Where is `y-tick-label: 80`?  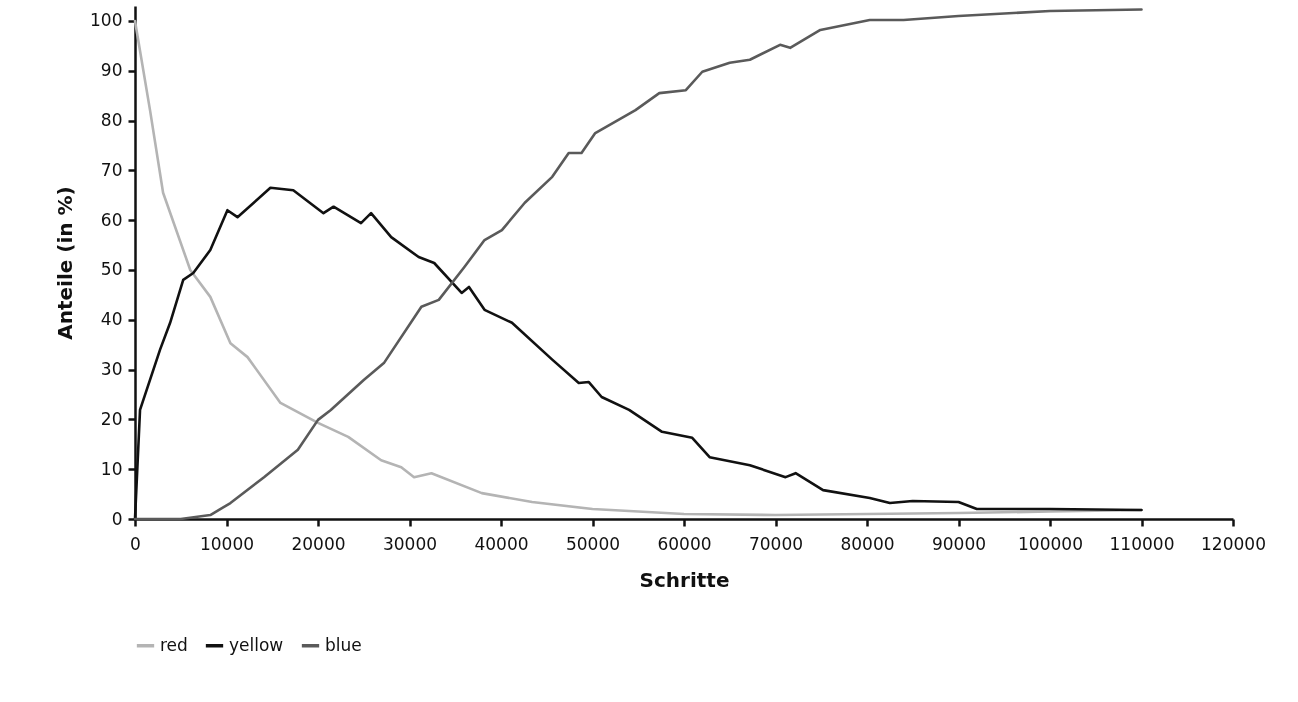
y-tick-label: 80 is located at coordinates (111, 120).